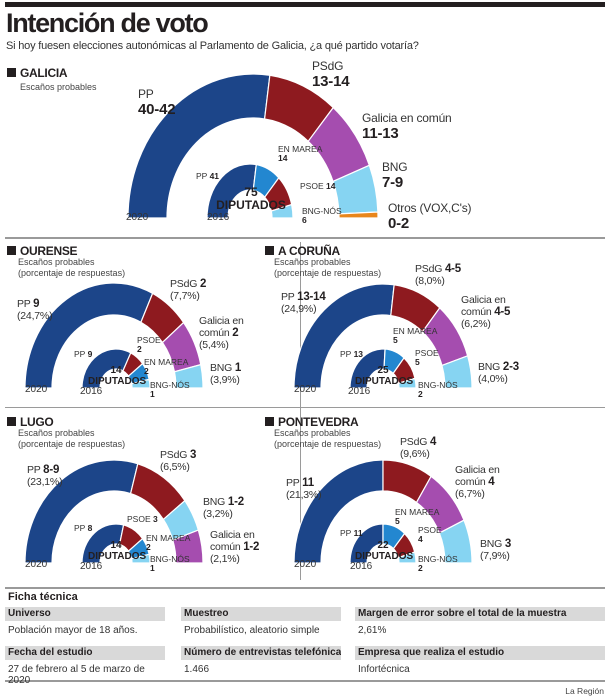 This screenshot has height=700, width=612. Describe the element at coordinates (358, 354) in the screenshot. I see `seats-value: 13` at that location.